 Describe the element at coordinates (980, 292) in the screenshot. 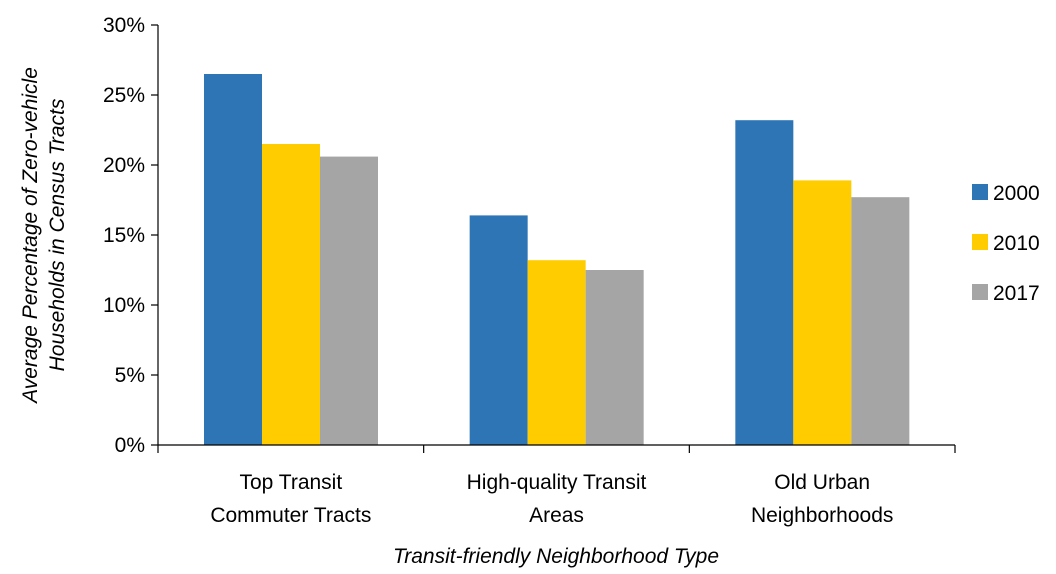

I see `legend-swatch-2017` at that location.